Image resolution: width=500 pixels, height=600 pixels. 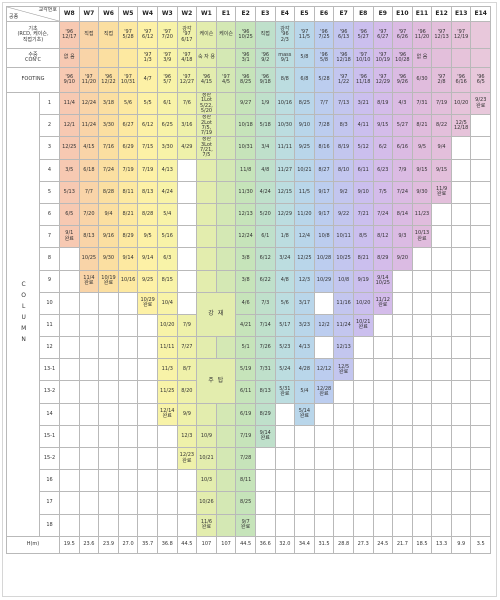 I want to click on table-cell: 9/10, so click(x=305, y=126).